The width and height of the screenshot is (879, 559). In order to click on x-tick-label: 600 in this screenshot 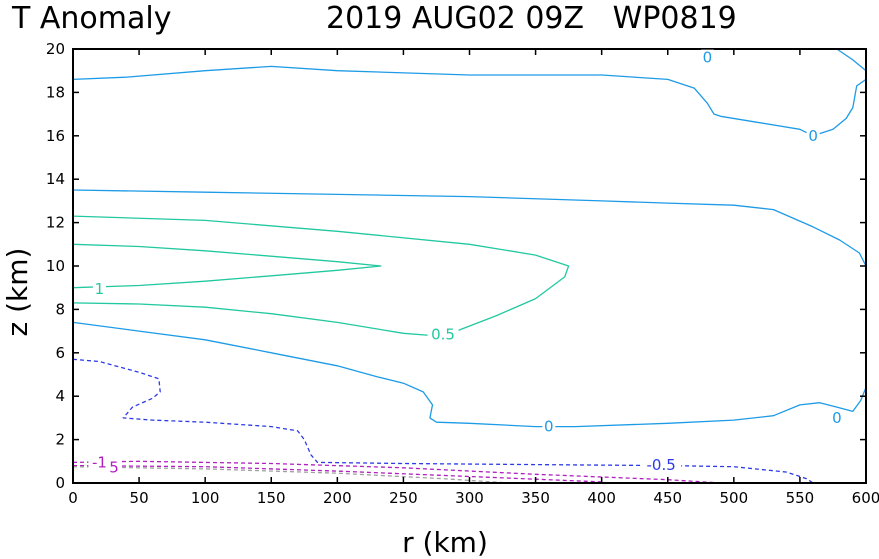, I will do `click(865, 498)`.